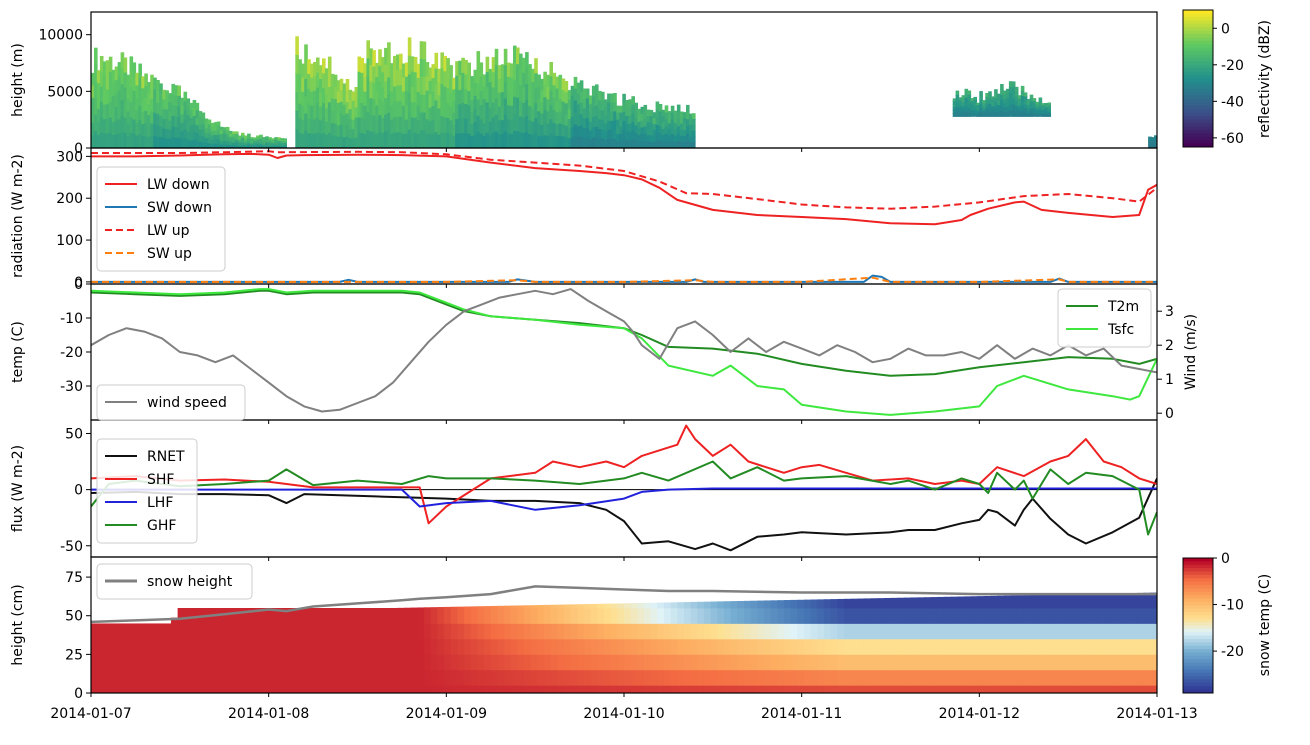 The height and width of the screenshot is (745, 1310). What do you see at coordinates (624, 639) in the screenshot?
I see `snow-temperature-field` at bounding box center [624, 639].